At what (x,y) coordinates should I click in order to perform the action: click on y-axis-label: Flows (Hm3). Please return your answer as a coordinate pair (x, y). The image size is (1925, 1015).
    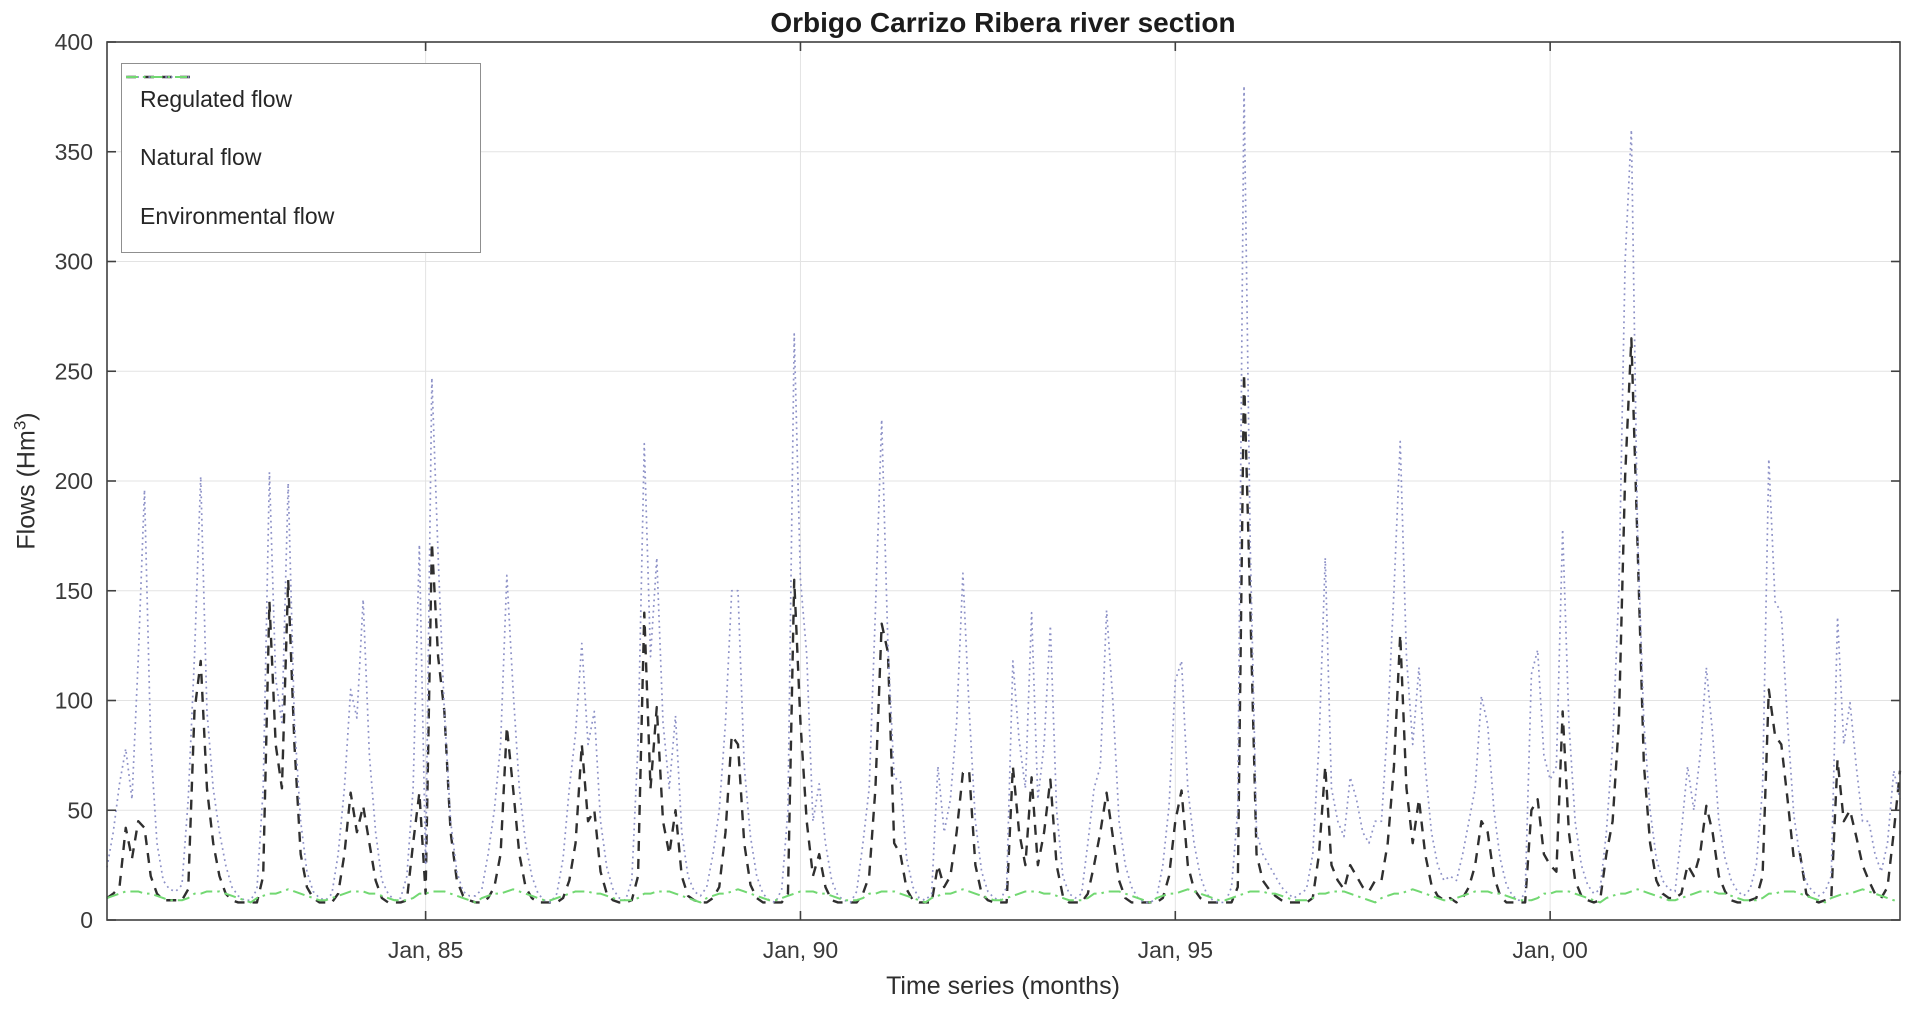
    Looking at the image, I should click on (25, 480).